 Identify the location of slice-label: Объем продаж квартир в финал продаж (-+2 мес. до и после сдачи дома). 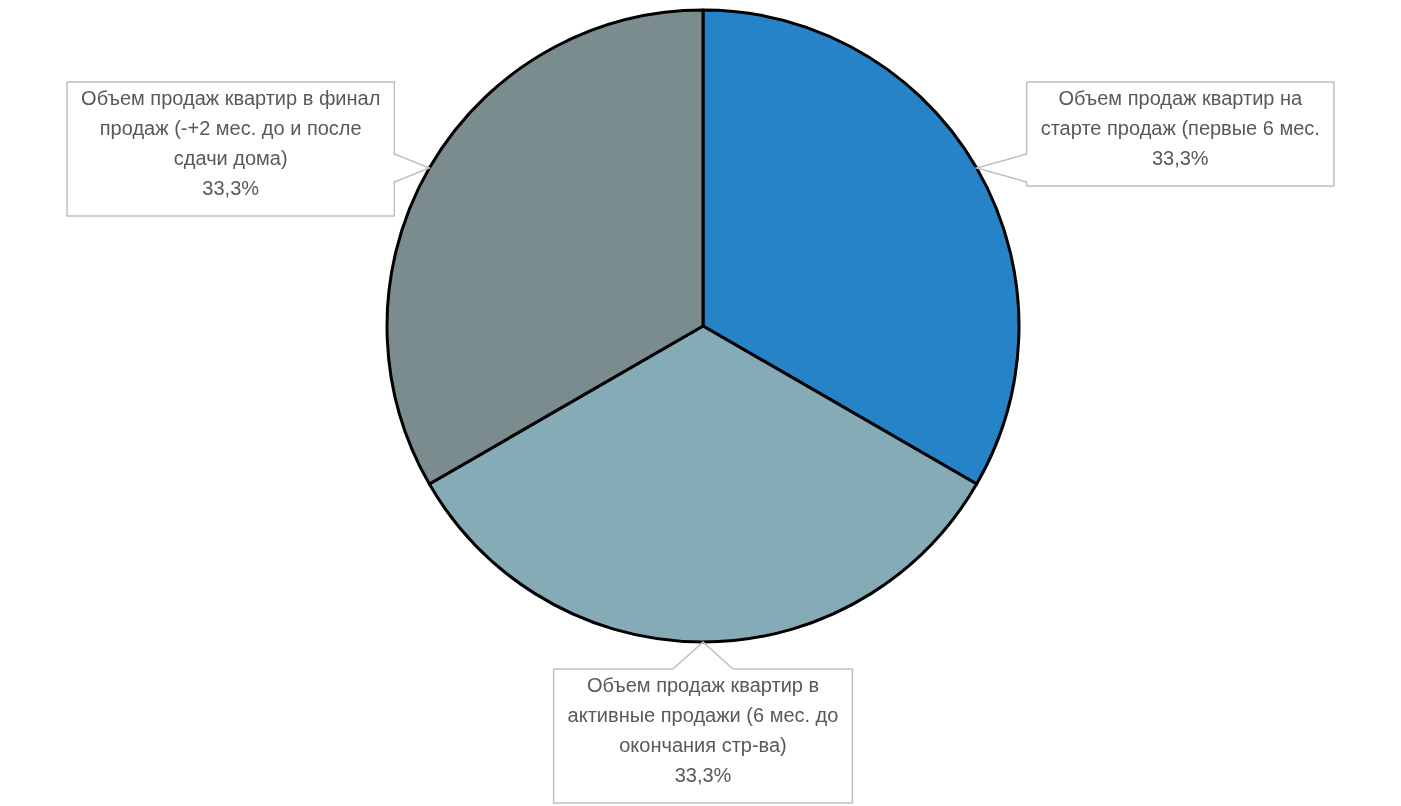
(231, 128).